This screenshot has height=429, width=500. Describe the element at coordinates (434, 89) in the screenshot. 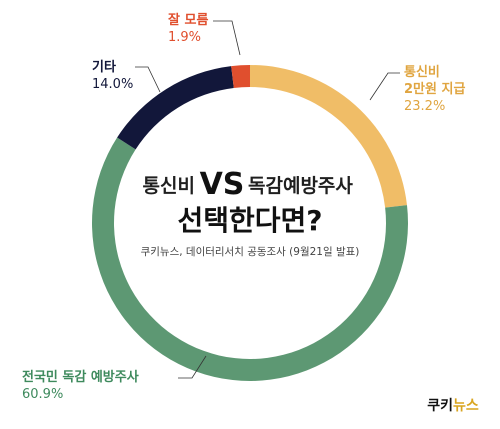

I see `slice-label-0-line-1: 2만원 지급` at that location.